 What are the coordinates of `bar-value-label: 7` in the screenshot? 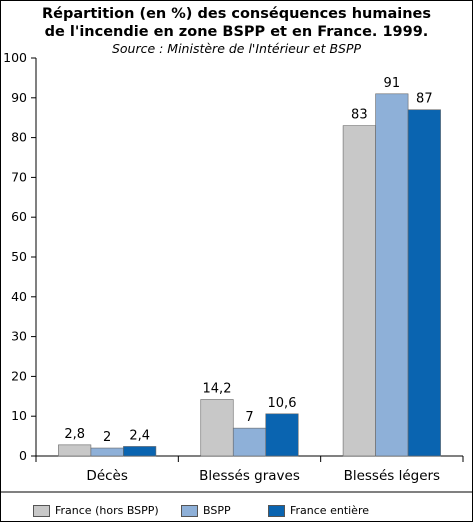 It's located at (249, 417).